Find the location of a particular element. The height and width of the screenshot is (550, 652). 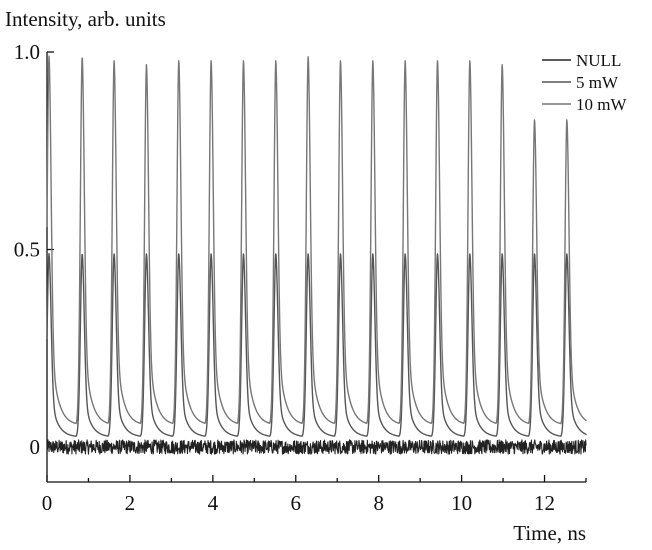

y-tick-label: 0.5 is located at coordinates (27, 250).